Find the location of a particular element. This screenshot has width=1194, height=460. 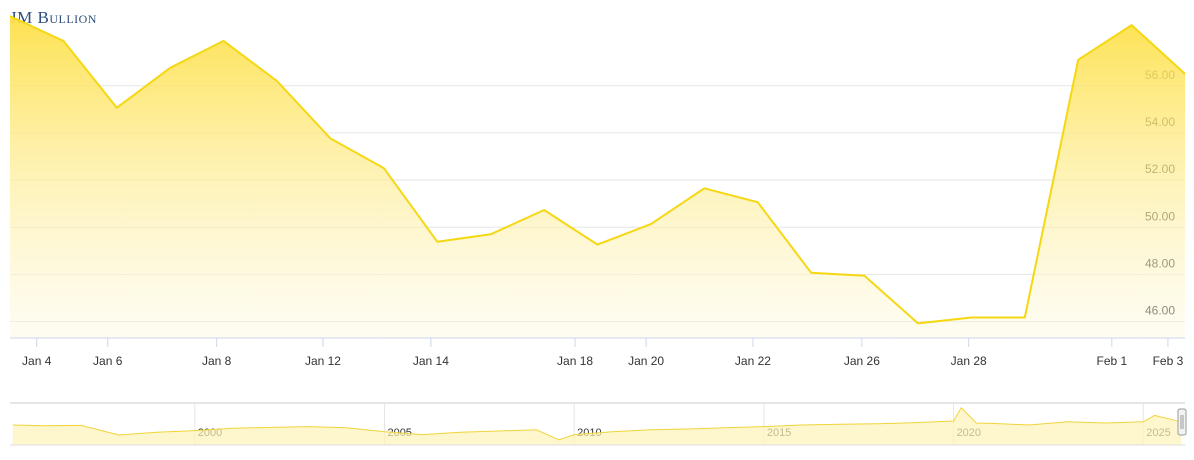

navigator-line is located at coordinates (597, 423).